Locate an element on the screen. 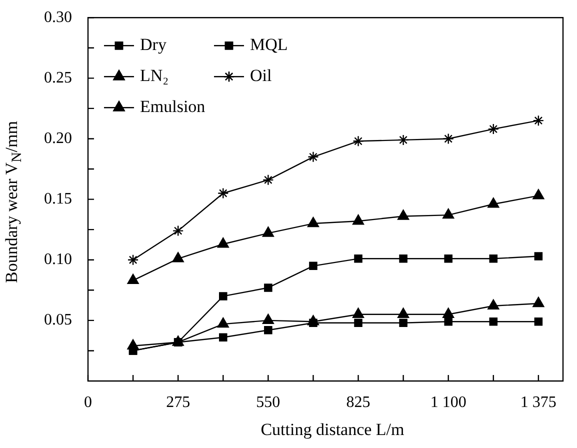 Image resolution: width=577 pixels, height=448 pixels. x-tick-label: 825 is located at coordinates (358, 402).